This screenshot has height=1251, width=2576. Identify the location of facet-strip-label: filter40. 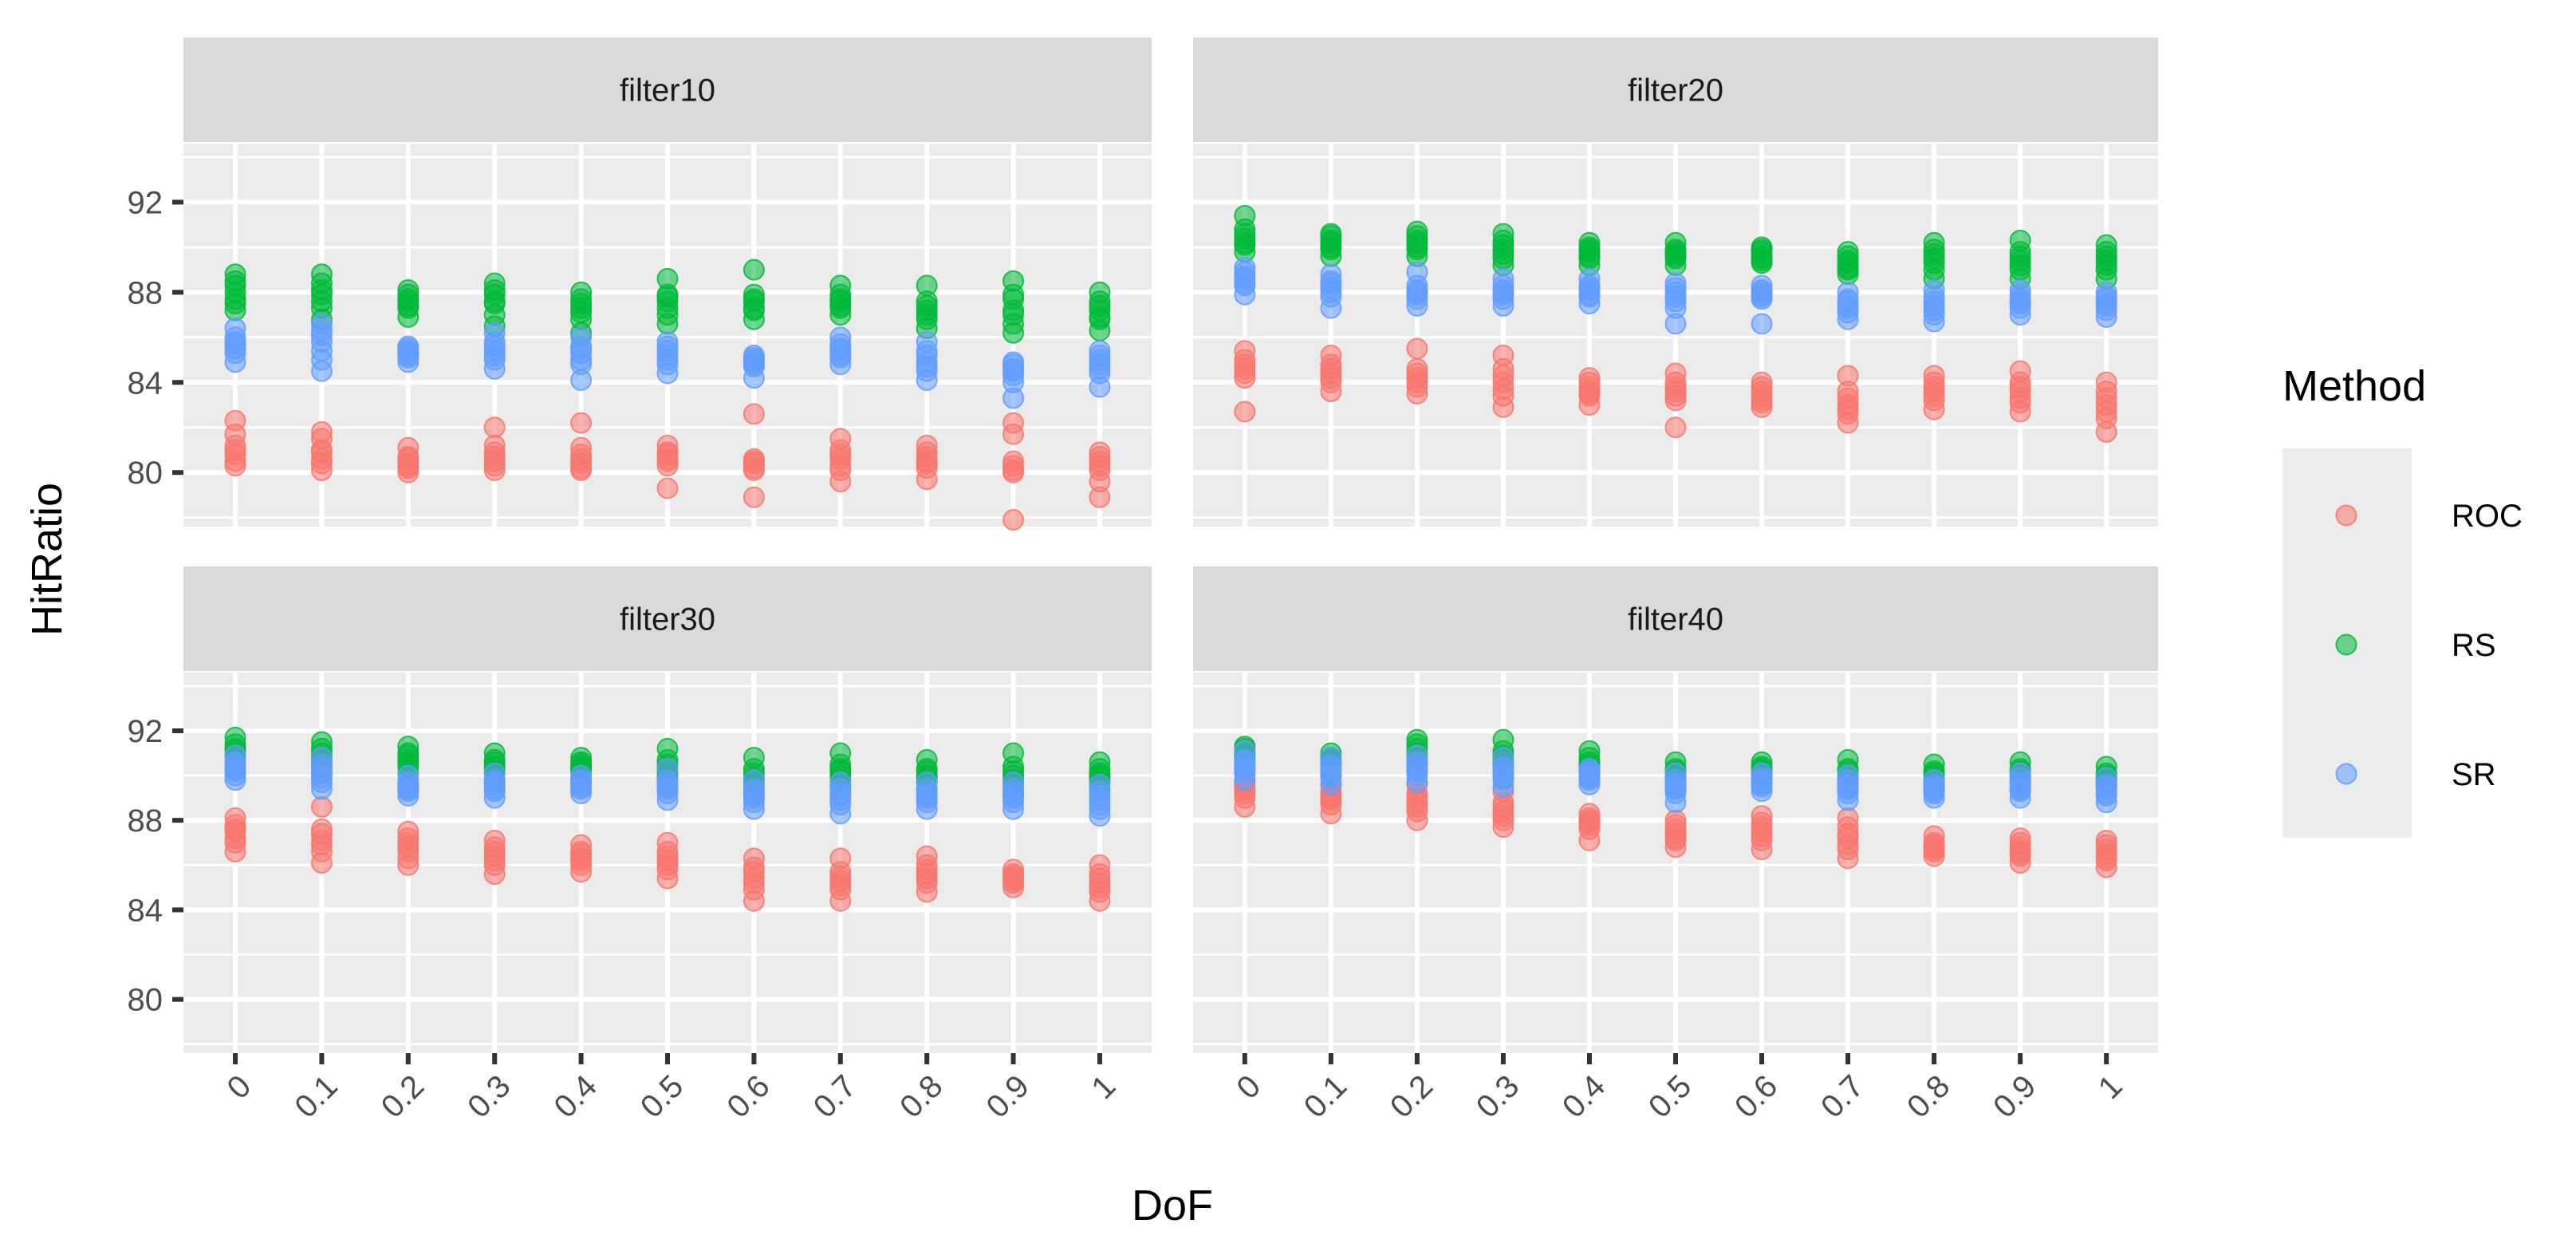
(1675, 619).